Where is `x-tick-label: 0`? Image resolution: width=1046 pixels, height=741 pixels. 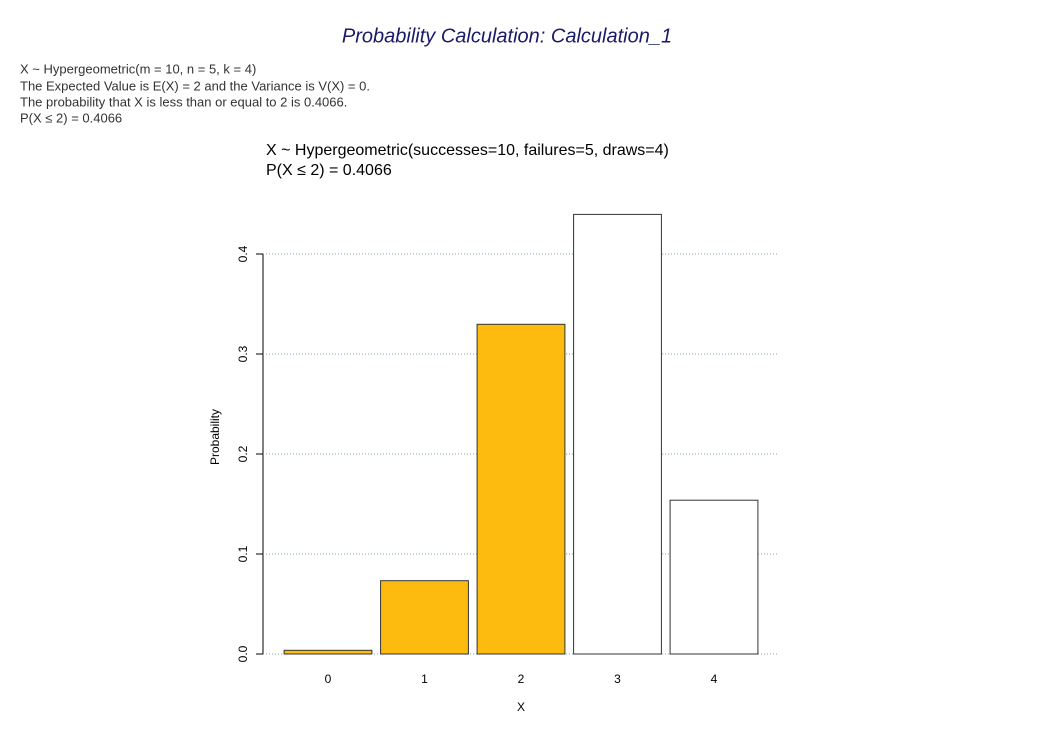 x-tick-label: 0 is located at coordinates (328, 679).